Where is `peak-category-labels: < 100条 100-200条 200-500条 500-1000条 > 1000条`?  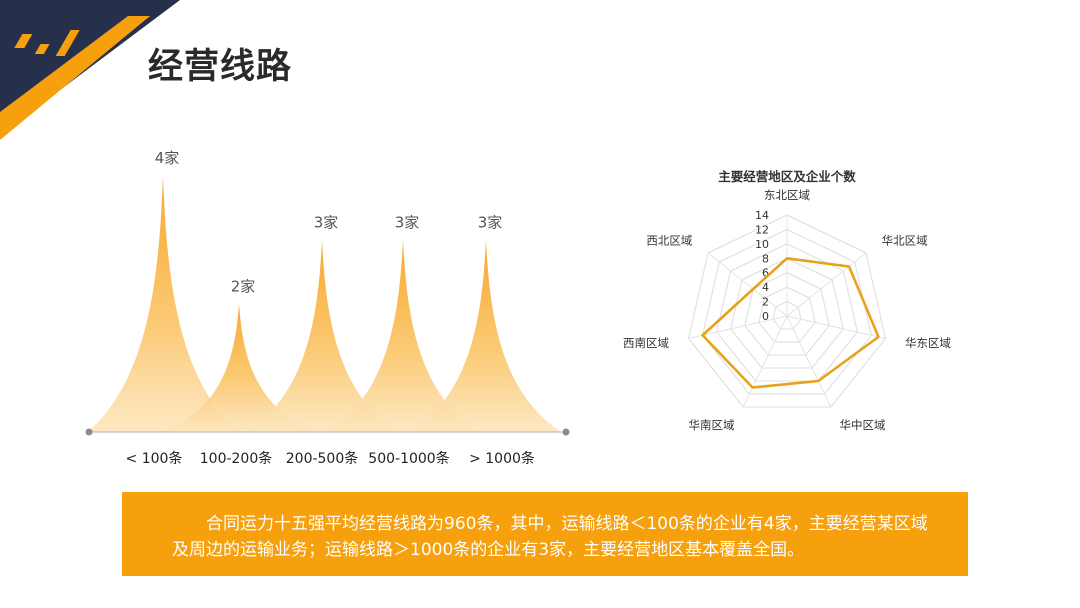
peak-category-labels: < 100条 100-200条 200-500条 500-1000条 > 1000条 is located at coordinates (330, 458).